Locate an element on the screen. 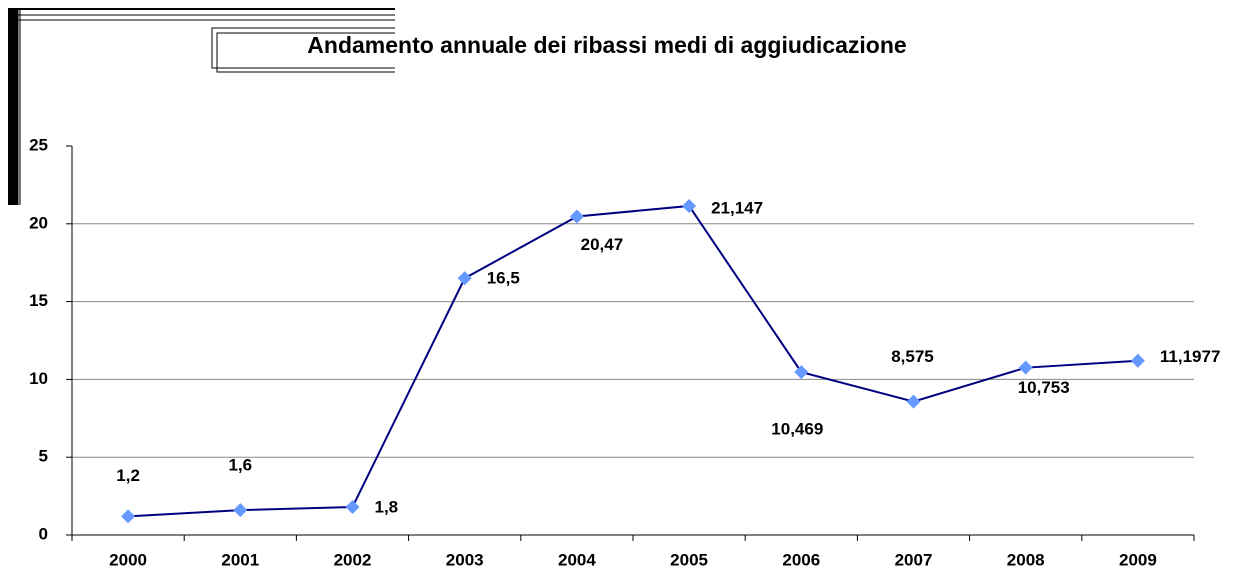 The image size is (1234, 583). data-label: 8,575 is located at coordinates (912, 356).